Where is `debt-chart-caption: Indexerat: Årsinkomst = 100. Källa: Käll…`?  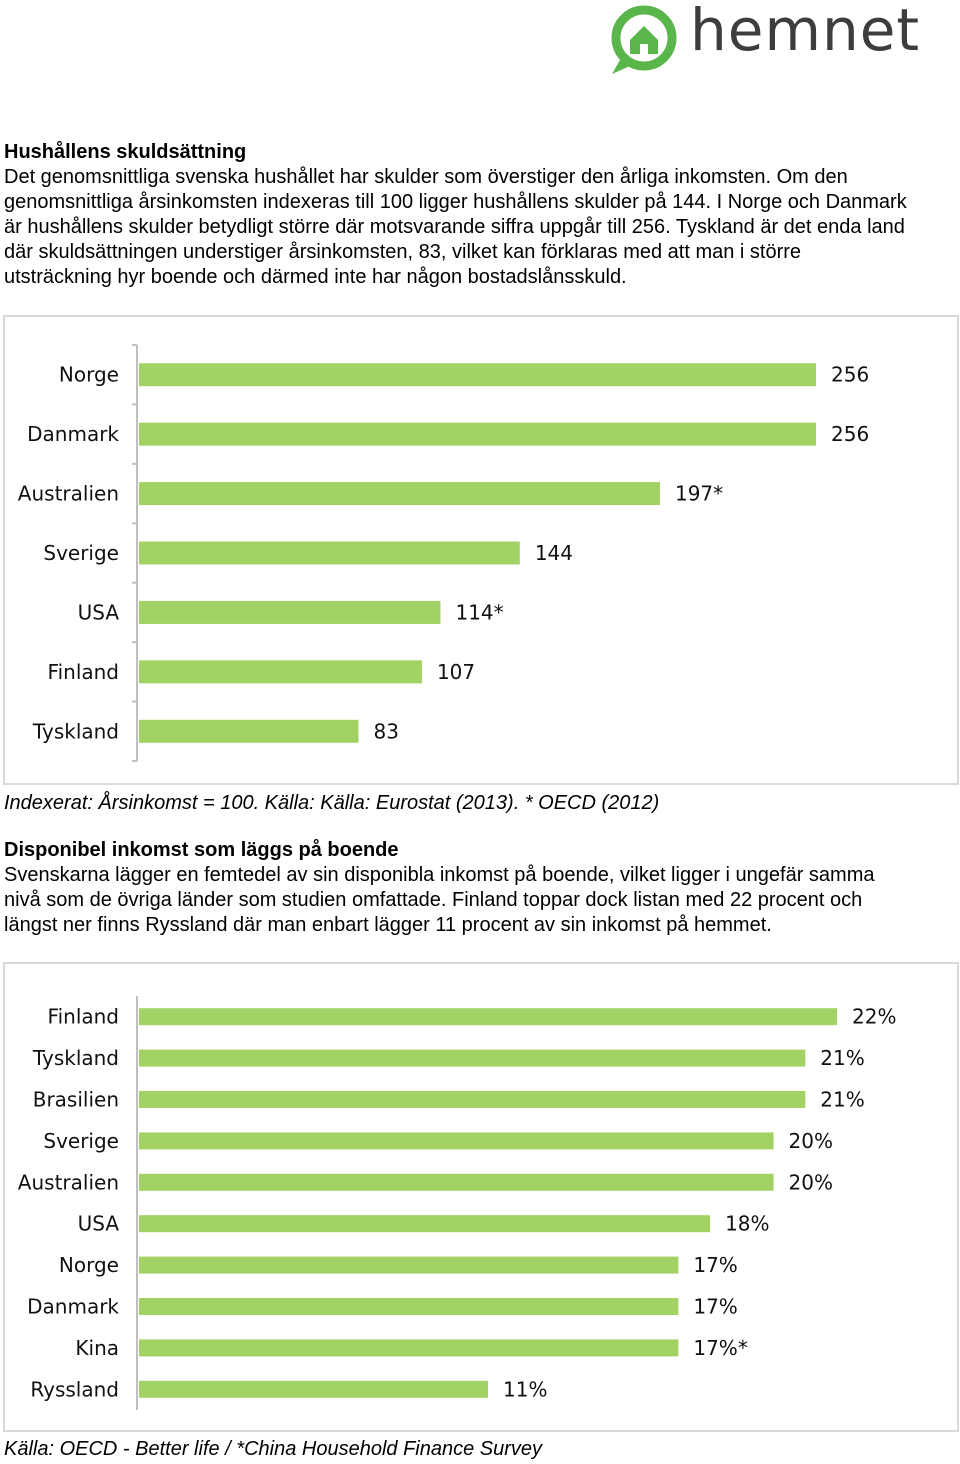
debt-chart-caption: Indexerat: Årsinkomst = 100. Källa: Käll… is located at coordinates (332, 803).